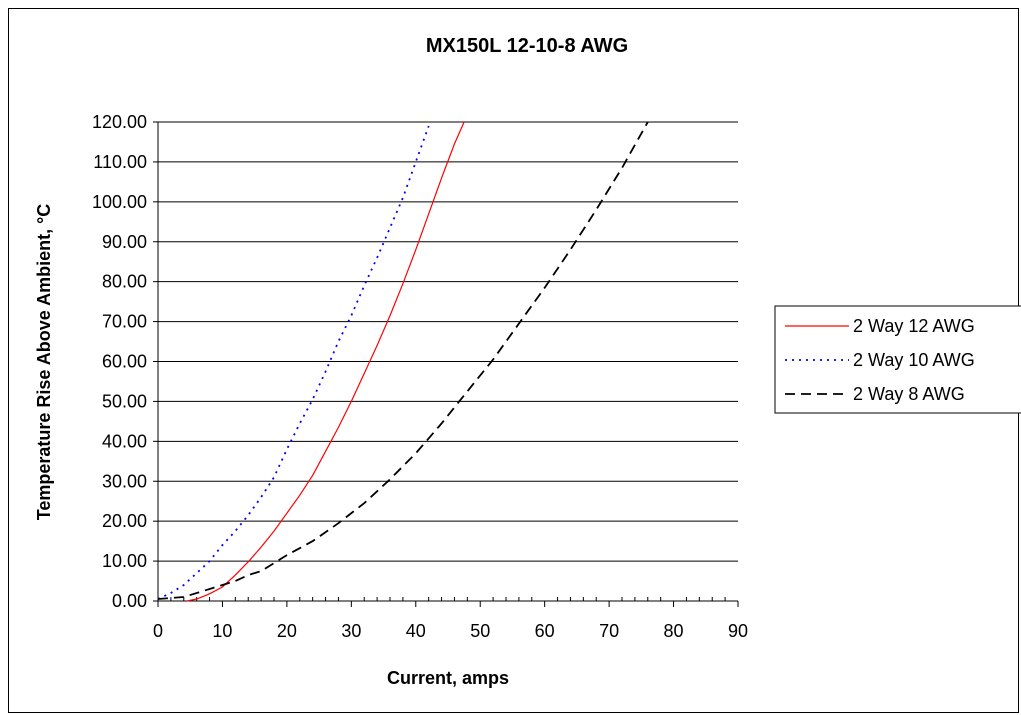 This screenshot has height=715, width=1021. Describe the element at coordinates (124, 521) in the screenshot. I see `y-tick-label: 20.00` at that location.